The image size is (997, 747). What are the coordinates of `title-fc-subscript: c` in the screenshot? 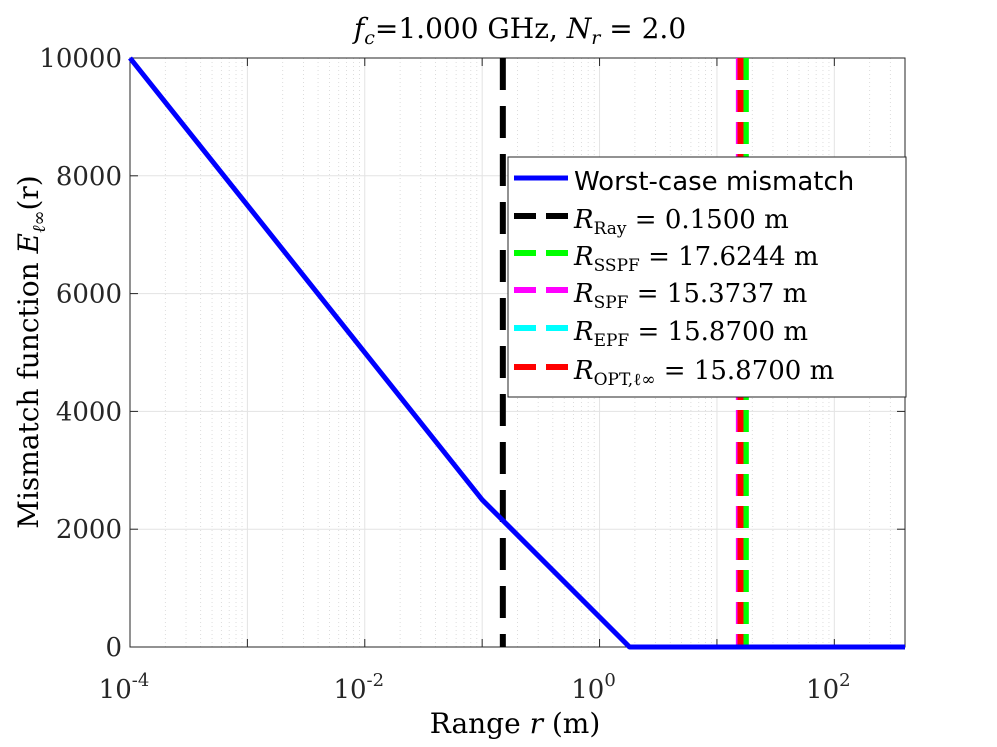 It's located at (369, 38).